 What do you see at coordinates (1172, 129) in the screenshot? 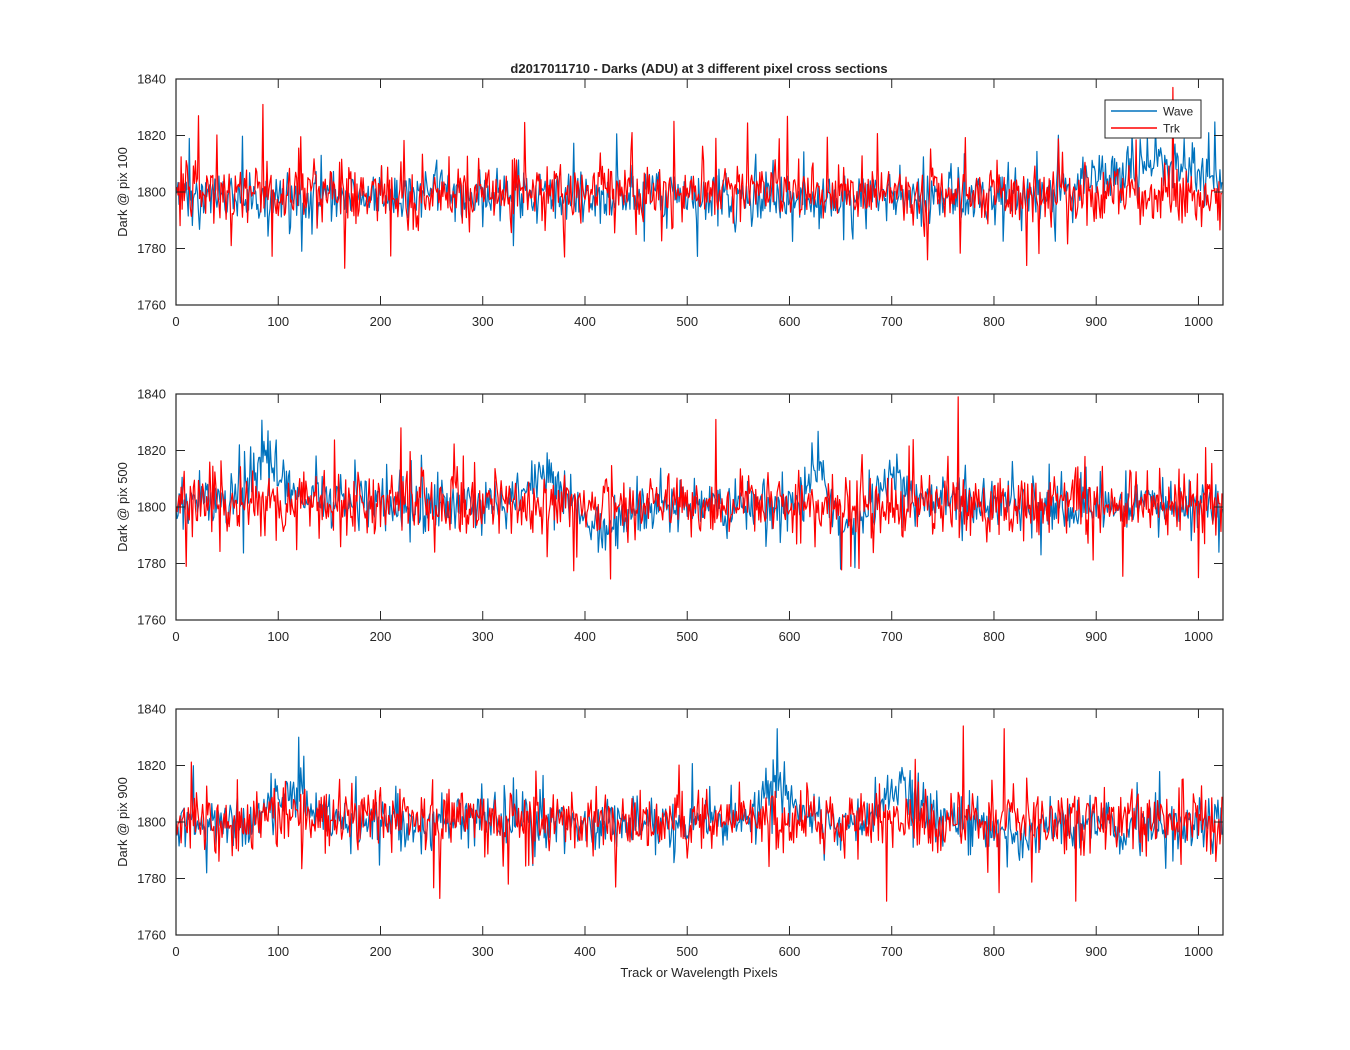
I see `legend-label-trk: Trk` at bounding box center [1172, 129].